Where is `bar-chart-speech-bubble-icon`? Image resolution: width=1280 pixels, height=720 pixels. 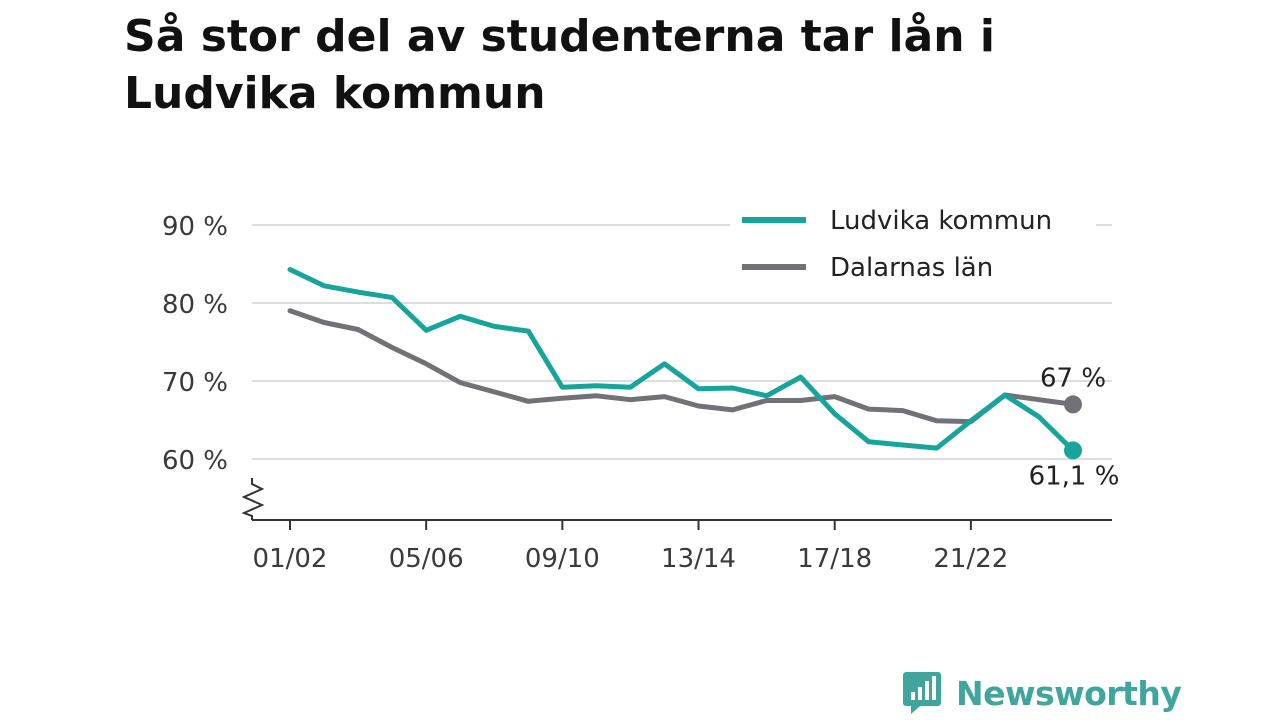 bar-chart-speech-bubble-icon is located at coordinates (922, 693).